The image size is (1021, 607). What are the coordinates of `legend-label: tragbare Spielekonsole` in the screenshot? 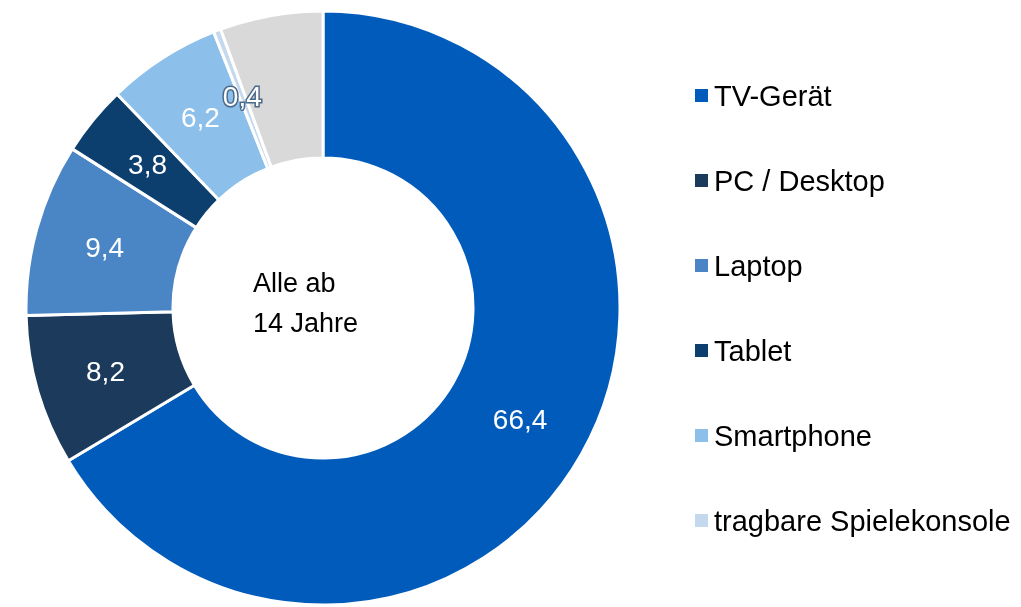 It's located at (862, 520).